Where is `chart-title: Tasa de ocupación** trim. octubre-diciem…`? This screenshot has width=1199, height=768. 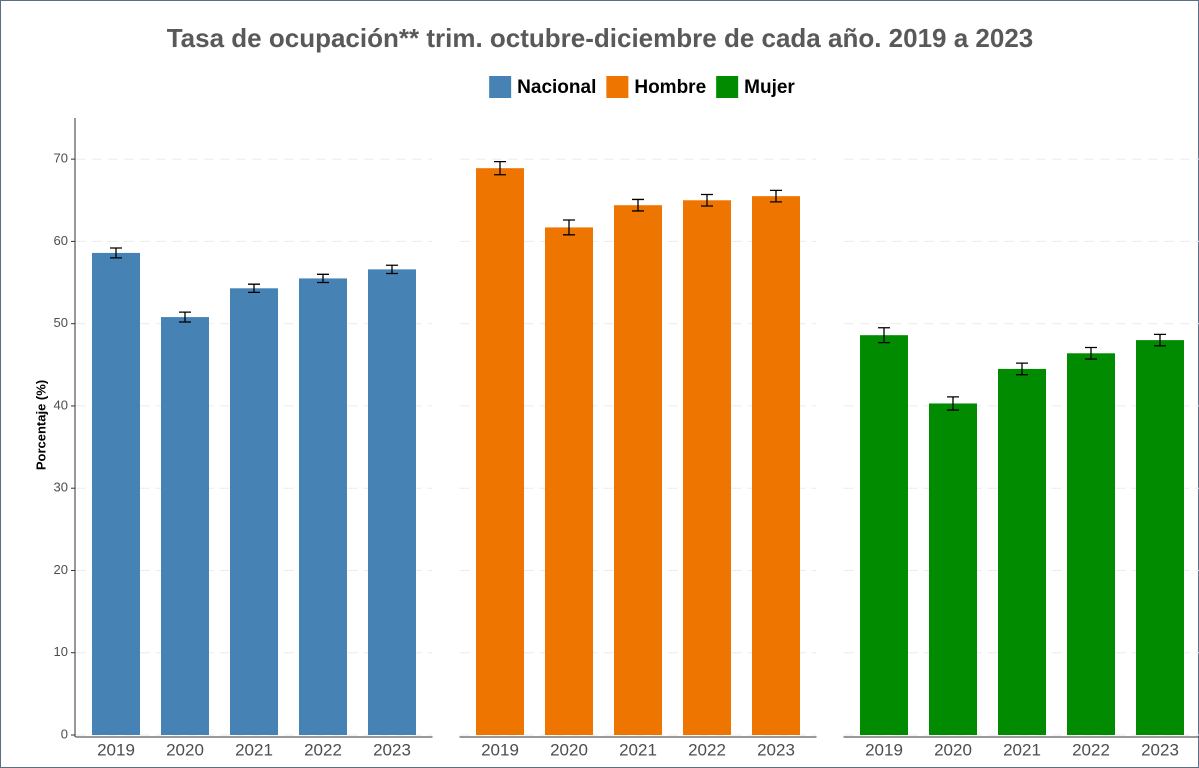 chart-title: Tasa de ocupación** trim. octubre-diciem… is located at coordinates (600, 38).